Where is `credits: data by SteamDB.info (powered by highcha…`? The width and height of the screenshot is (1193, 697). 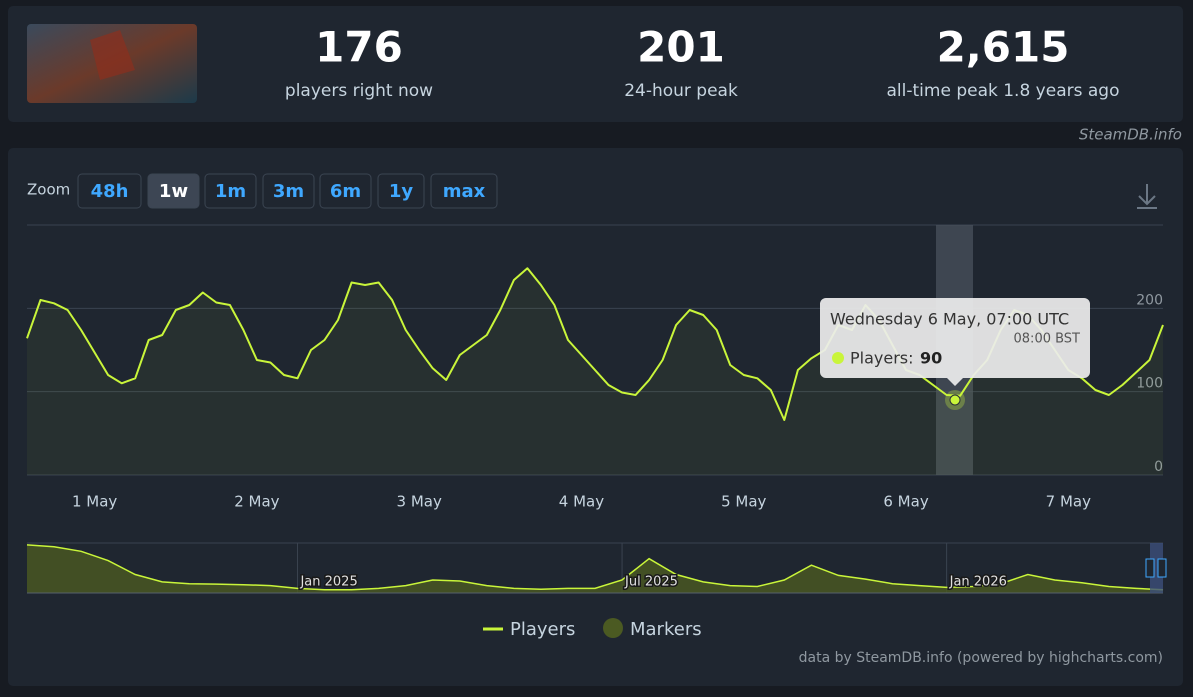
credits: data by SteamDB.info (powered by highcha… is located at coordinates (981, 658).